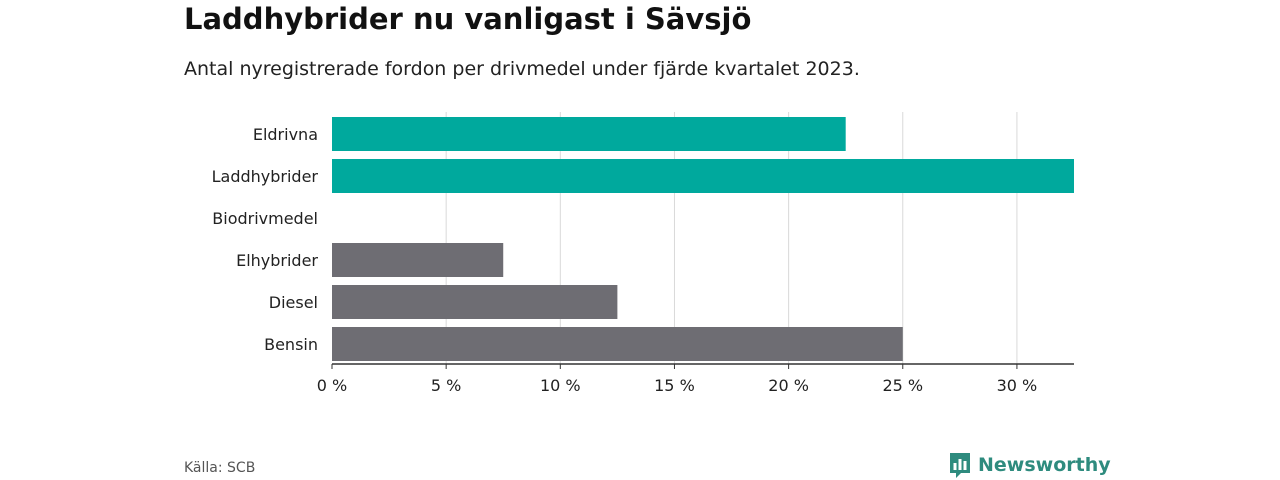  What do you see at coordinates (695, 379) in the screenshot?
I see `x-axis: 0 % 5 % 10 % 15 % 20 % 25 % 30 %` at bounding box center [695, 379].